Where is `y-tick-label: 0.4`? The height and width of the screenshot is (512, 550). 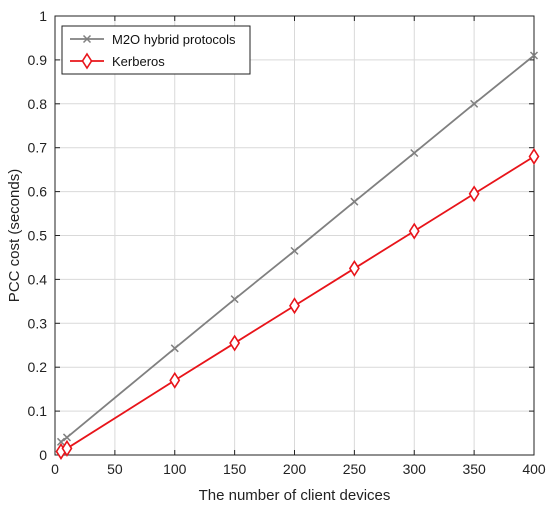
y-tick-label: 0.4 is located at coordinates (38, 279).